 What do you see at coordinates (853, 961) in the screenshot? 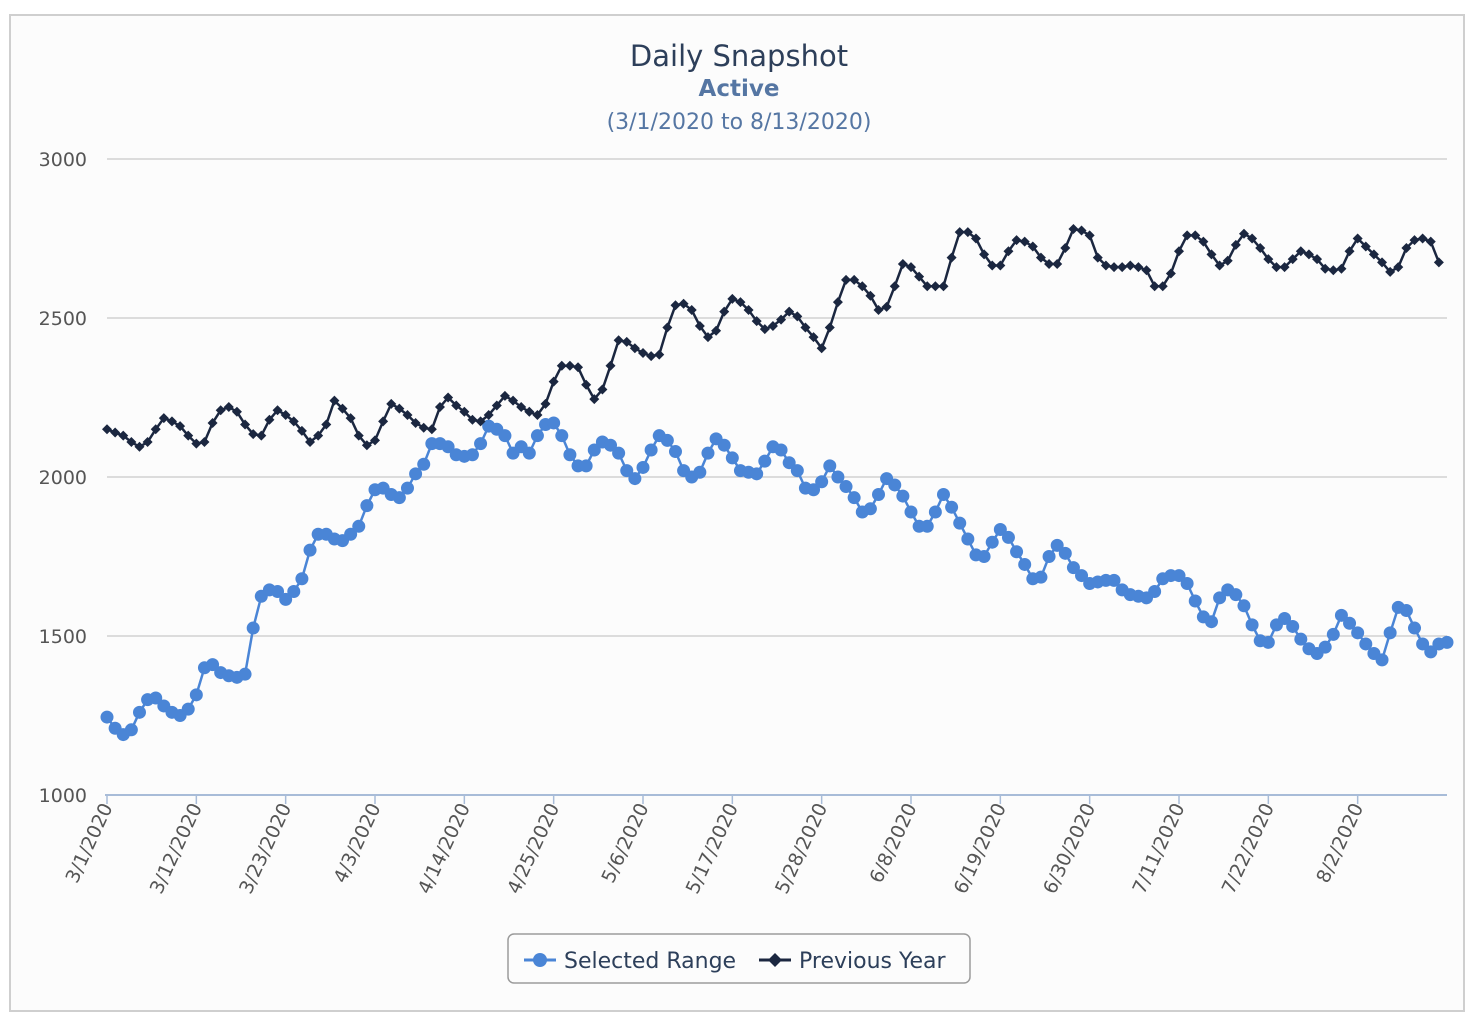
I see `legend-item-previous-year: Previous Year` at bounding box center [853, 961].